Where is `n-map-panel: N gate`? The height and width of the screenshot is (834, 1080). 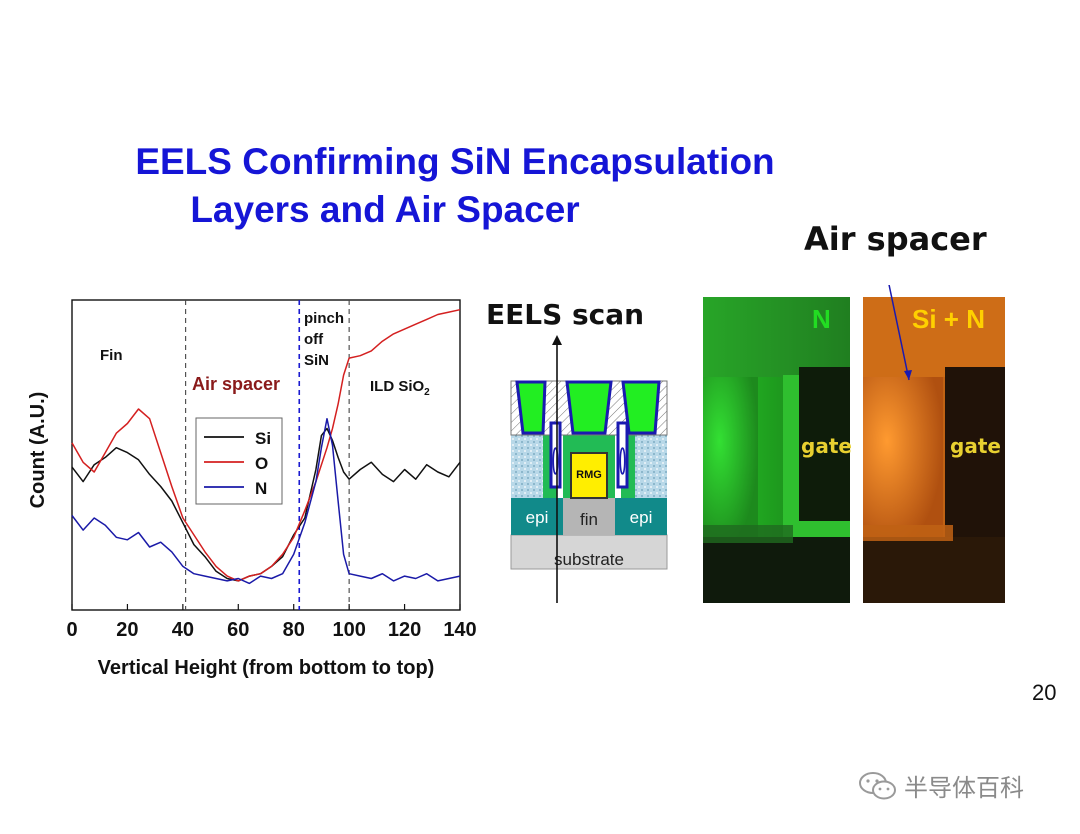
n-map-panel: N gate is located at coordinates (777, 450).